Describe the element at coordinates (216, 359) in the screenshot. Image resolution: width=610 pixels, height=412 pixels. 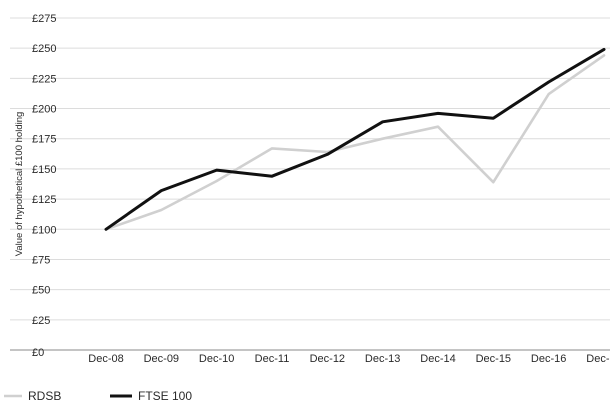
I see `x-tick-label: Dec-10` at that location.